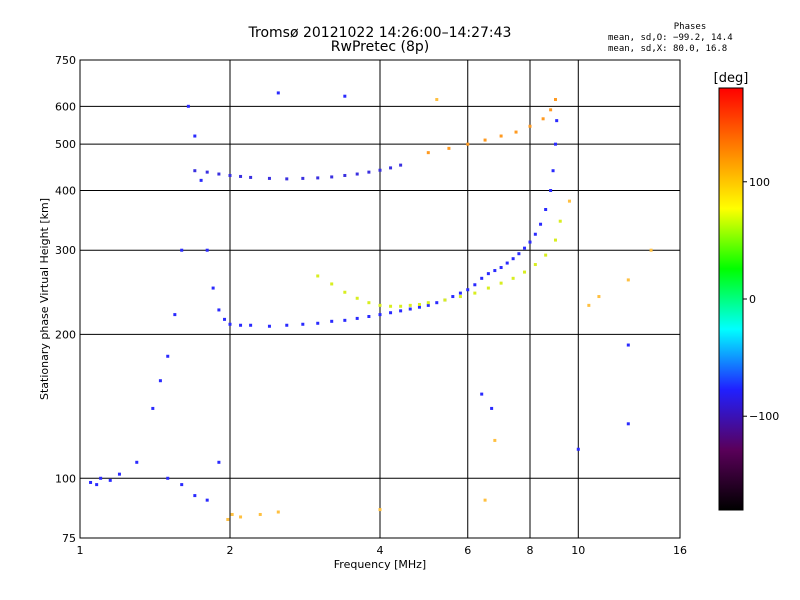 Image resolution: width=800 pixels, height=600 pixels. I want to click on x-tick-label: 6, so click(467, 550).